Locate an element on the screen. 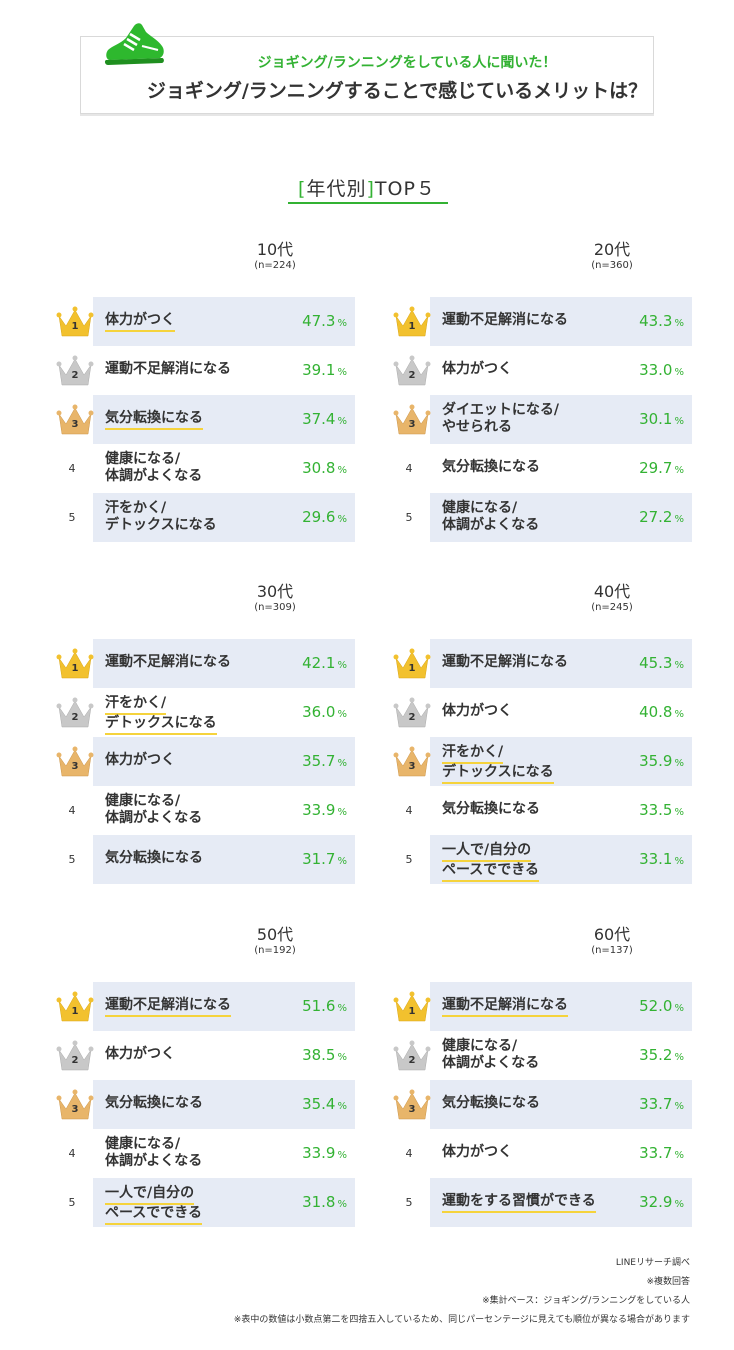  header-box is located at coordinates (367, 75).